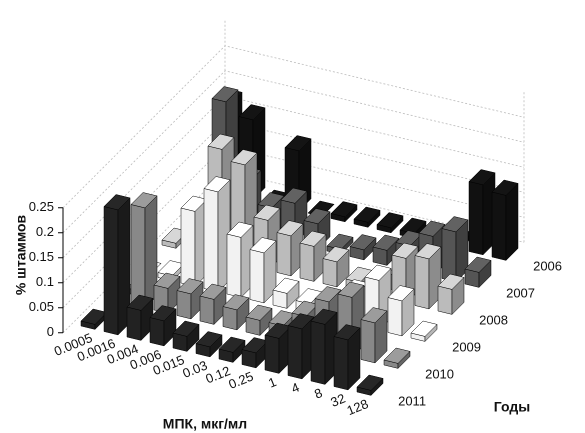 This screenshot has height=433, width=585. Describe the element at coordinates (41, 256) in the screenshot. I see `z-tick-label: 0.15` at that location.